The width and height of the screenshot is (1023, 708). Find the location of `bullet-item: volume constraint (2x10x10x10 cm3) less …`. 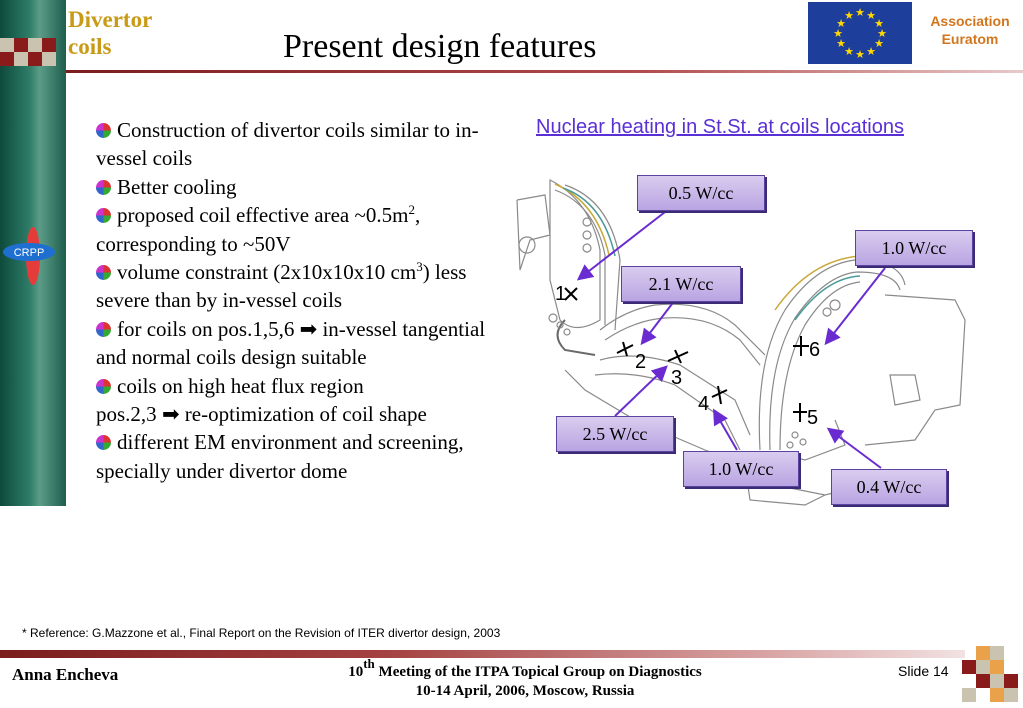

bullet-item: volume constraint (2x10x10x10 cm3) less … is located at coordinates (281, 286).